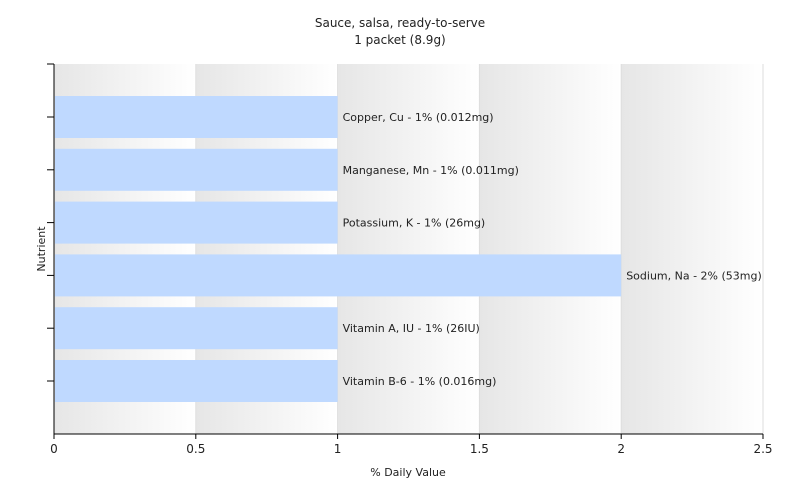  I want to click on x-tick-label: 2.5, so click(762, 449).